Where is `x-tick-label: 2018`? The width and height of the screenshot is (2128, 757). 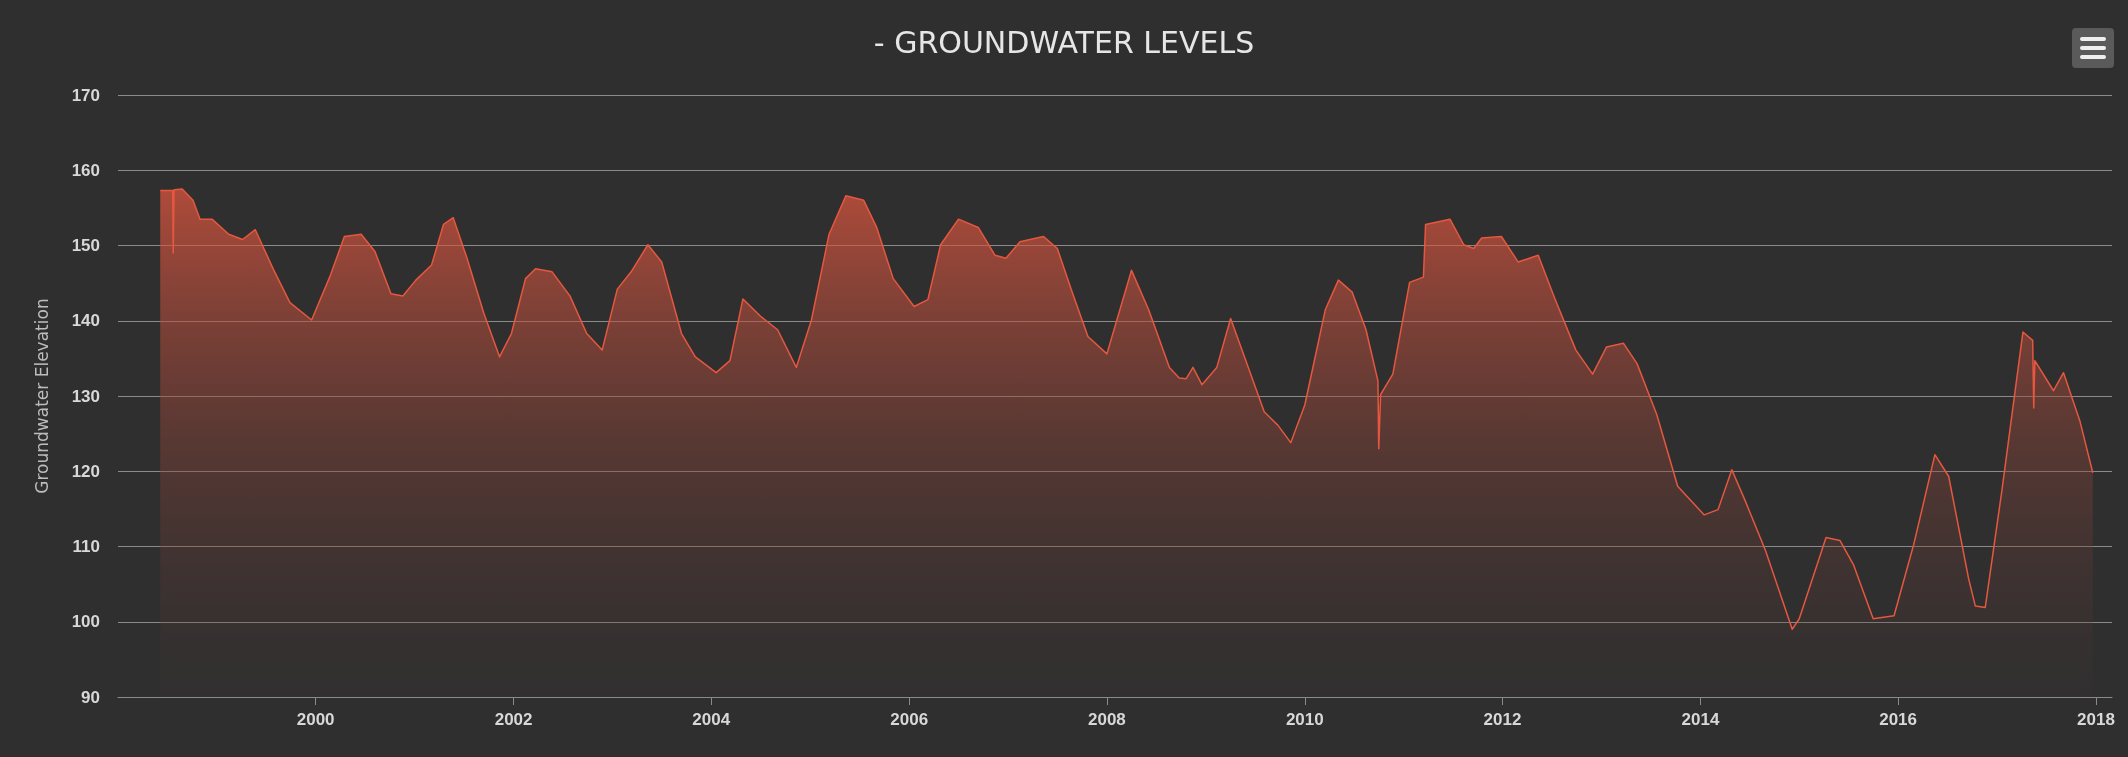 x-tick-label: 2018 is located at coordinates (2096, 719).